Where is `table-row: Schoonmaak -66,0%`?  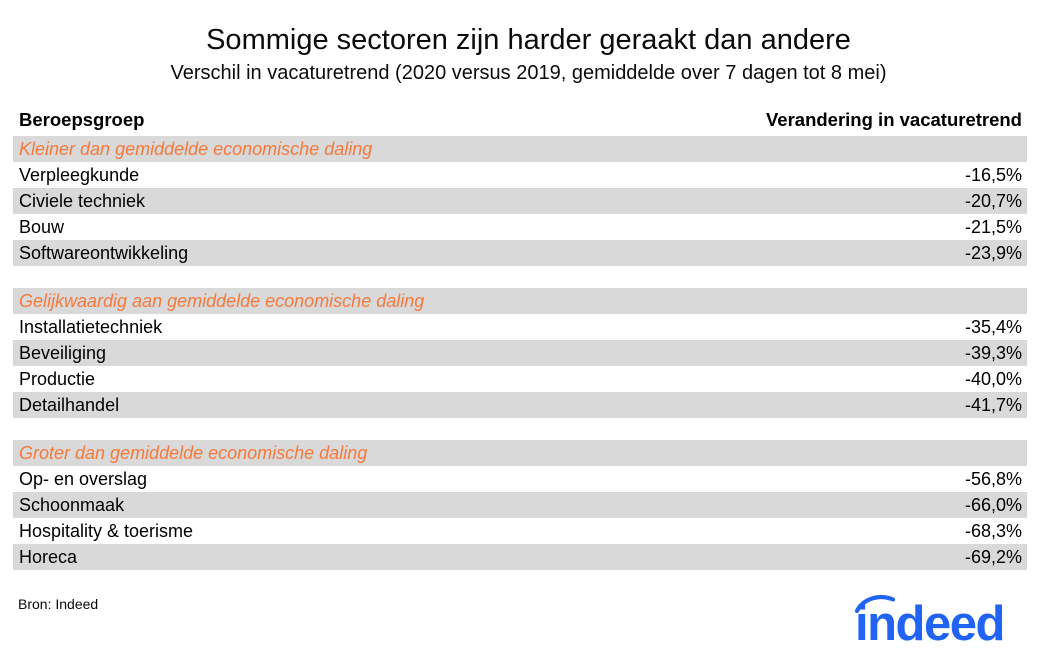
table-row: Schoonmaak -66,0% is located at coordinates (520, 505).